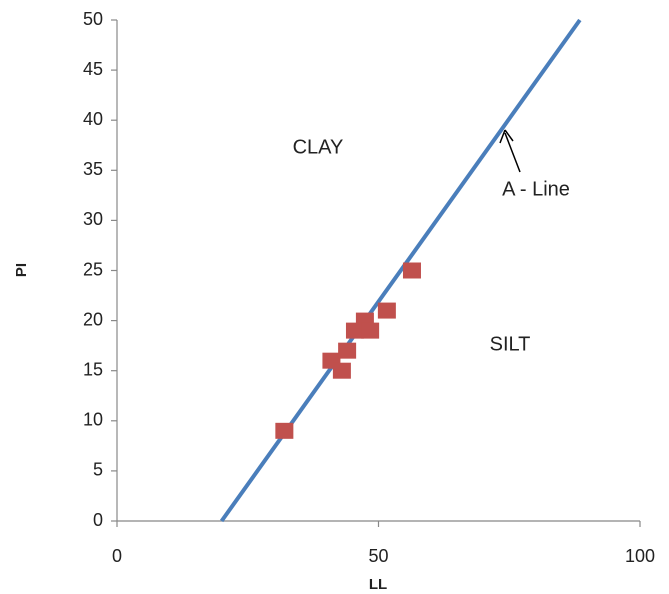  I want to click on x-axis-title: LL, so click(378, 584).